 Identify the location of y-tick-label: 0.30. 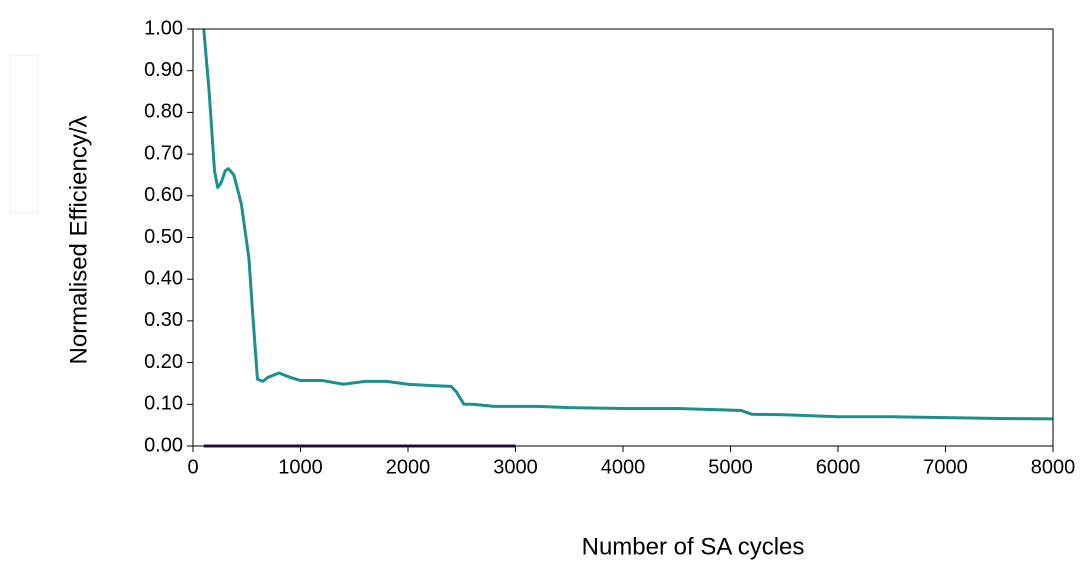
(163, 320).